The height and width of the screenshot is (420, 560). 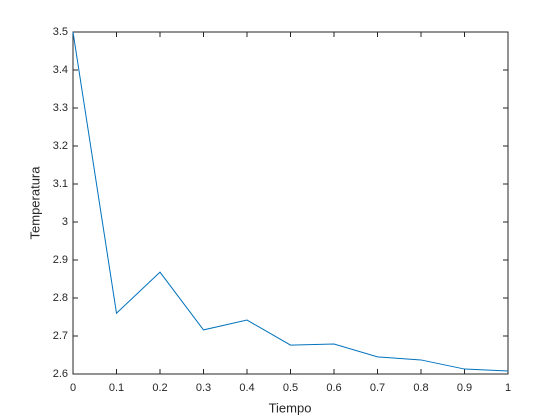 I want to click on y-tick-label: 2.7, so click(x=60, y=336).